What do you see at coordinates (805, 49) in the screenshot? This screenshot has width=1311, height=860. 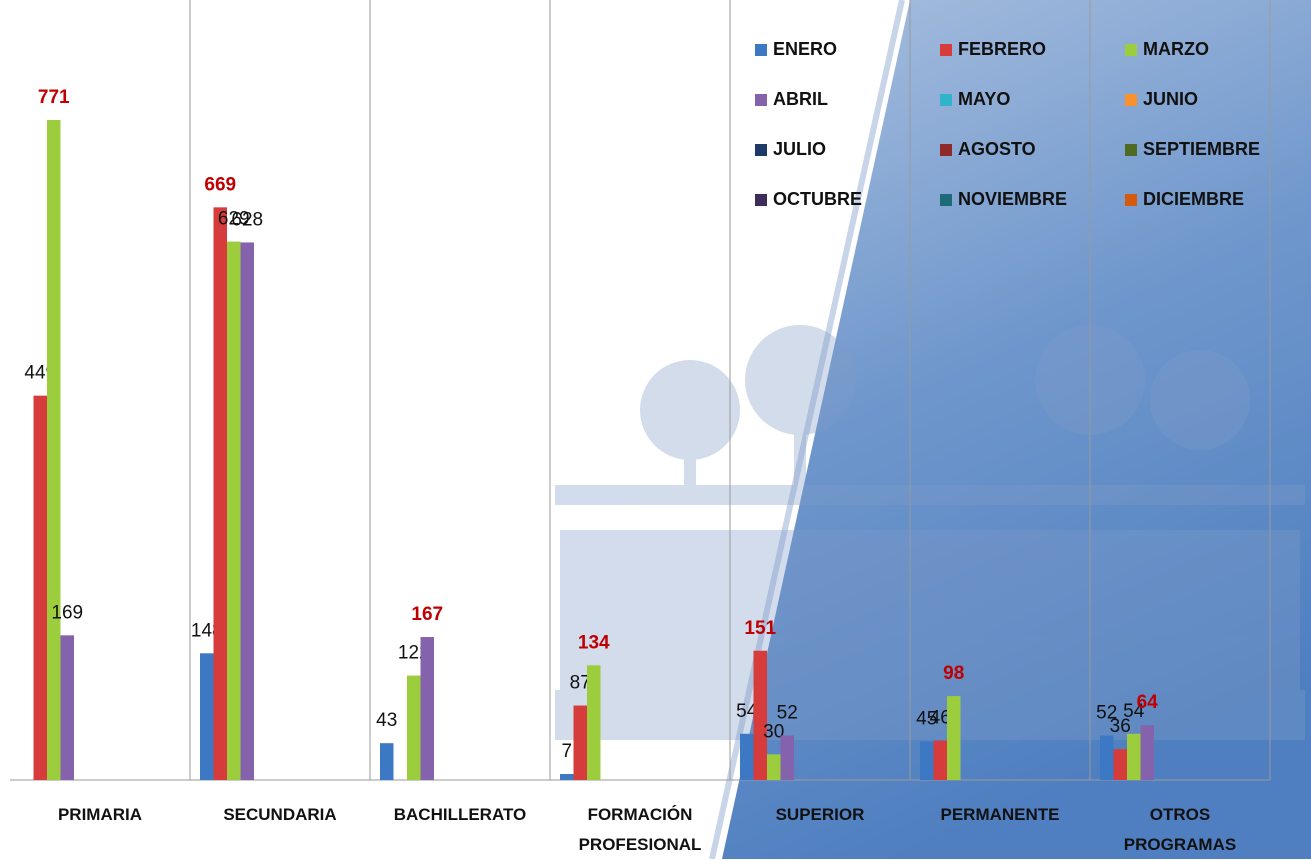 I see `legend-label: ENERO` at bounding box center [805, 49].